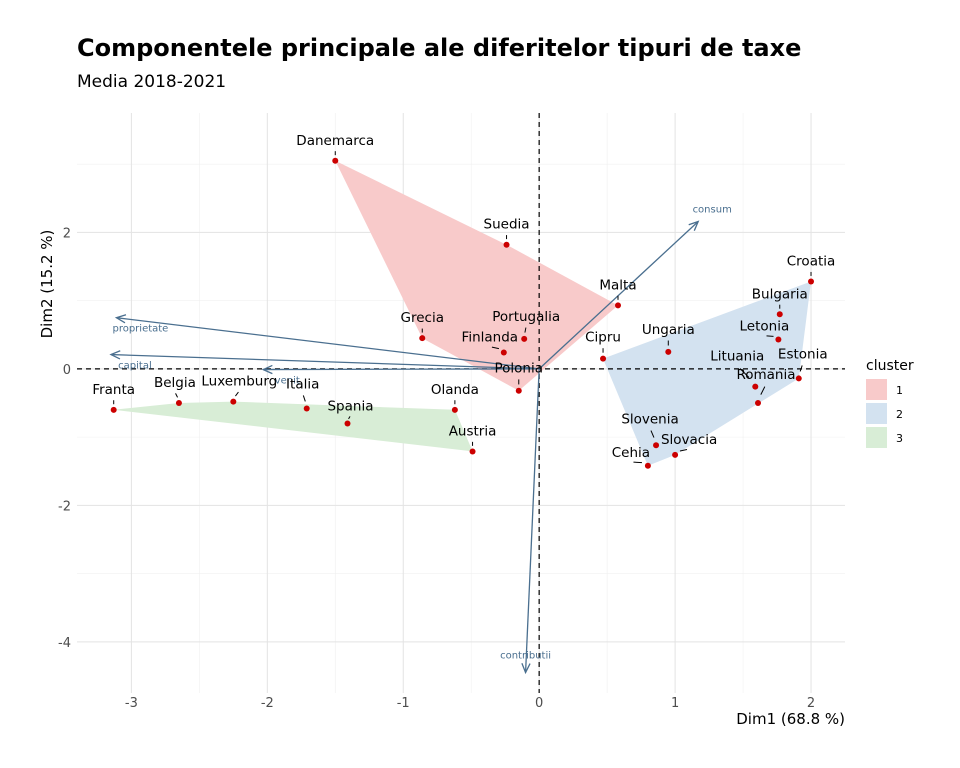 The image size is (960, 768). Describe the element at coordinates (519, 369) in the screenshot. I see `point-label: Polonia` at that location.